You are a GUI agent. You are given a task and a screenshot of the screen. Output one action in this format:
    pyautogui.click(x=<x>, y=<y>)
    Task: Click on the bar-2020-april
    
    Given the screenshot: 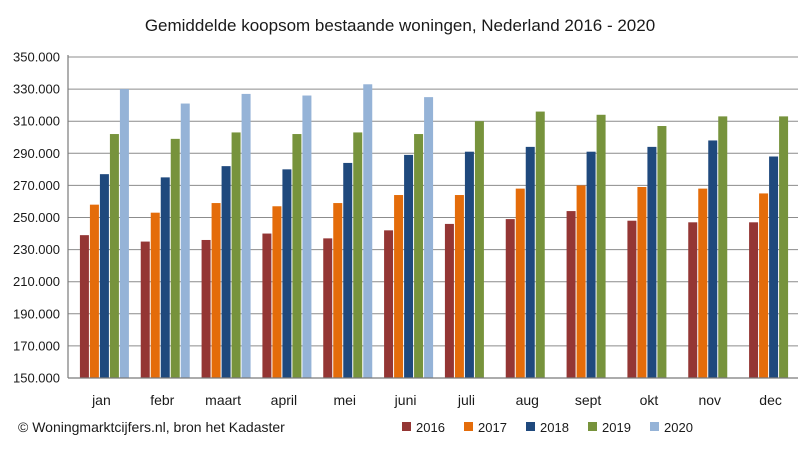 What is the action you would take?
    pyautogui.click(x=307, y=237)
    